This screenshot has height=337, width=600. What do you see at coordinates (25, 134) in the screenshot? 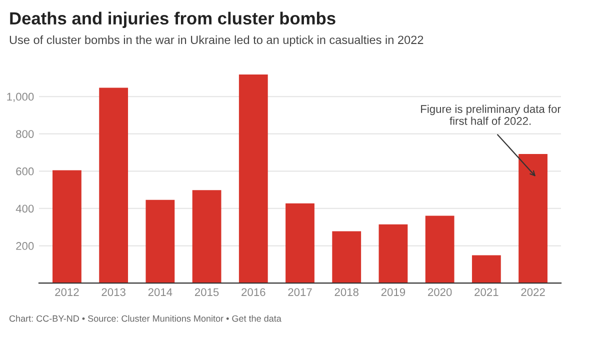
I see `y-tick-label: 800` at bounding box center [25, 134].